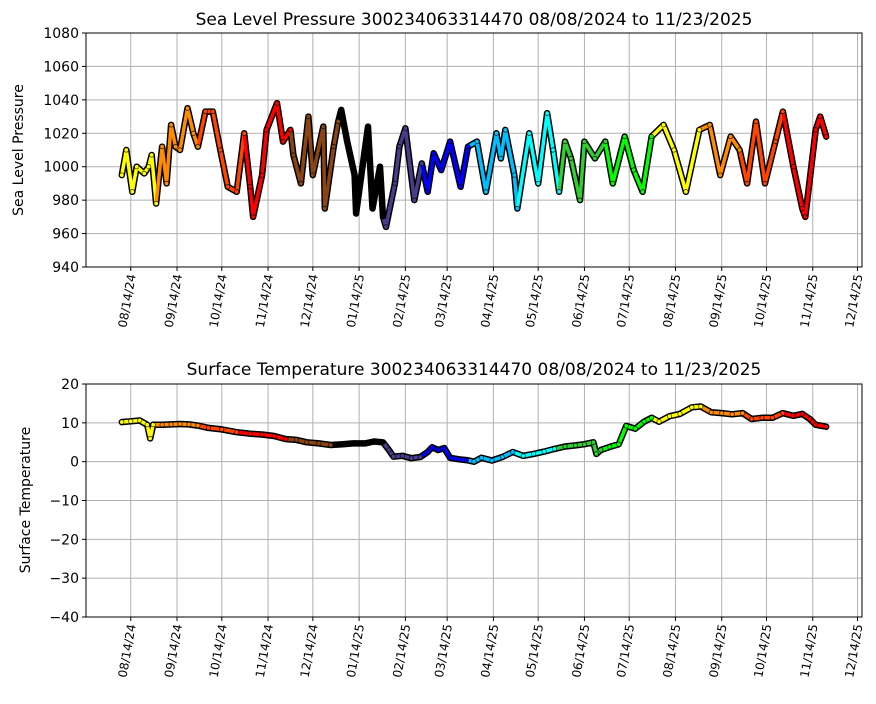 This screenshot has height=704, width=876. What do you see at coordinates (309, 651) in the screenshot?
I see `x-tick-label: 12/14/24` at bounding box center [309, 651].